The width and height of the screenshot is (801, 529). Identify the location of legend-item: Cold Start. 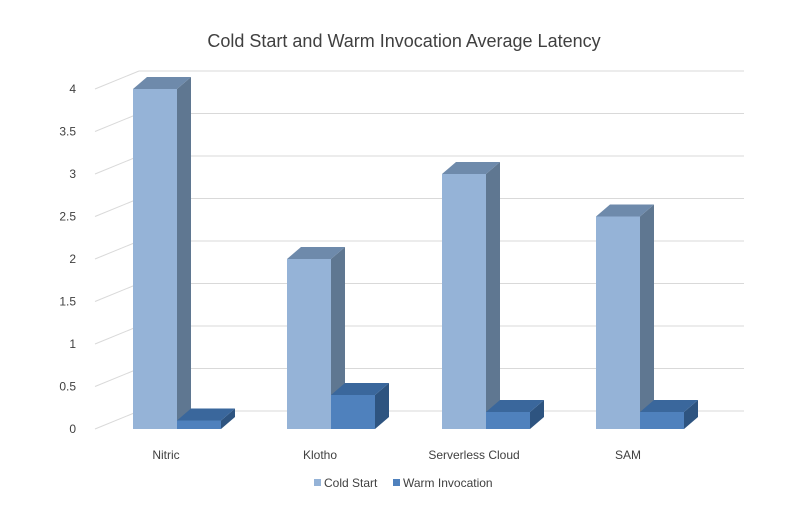
(346, 483).